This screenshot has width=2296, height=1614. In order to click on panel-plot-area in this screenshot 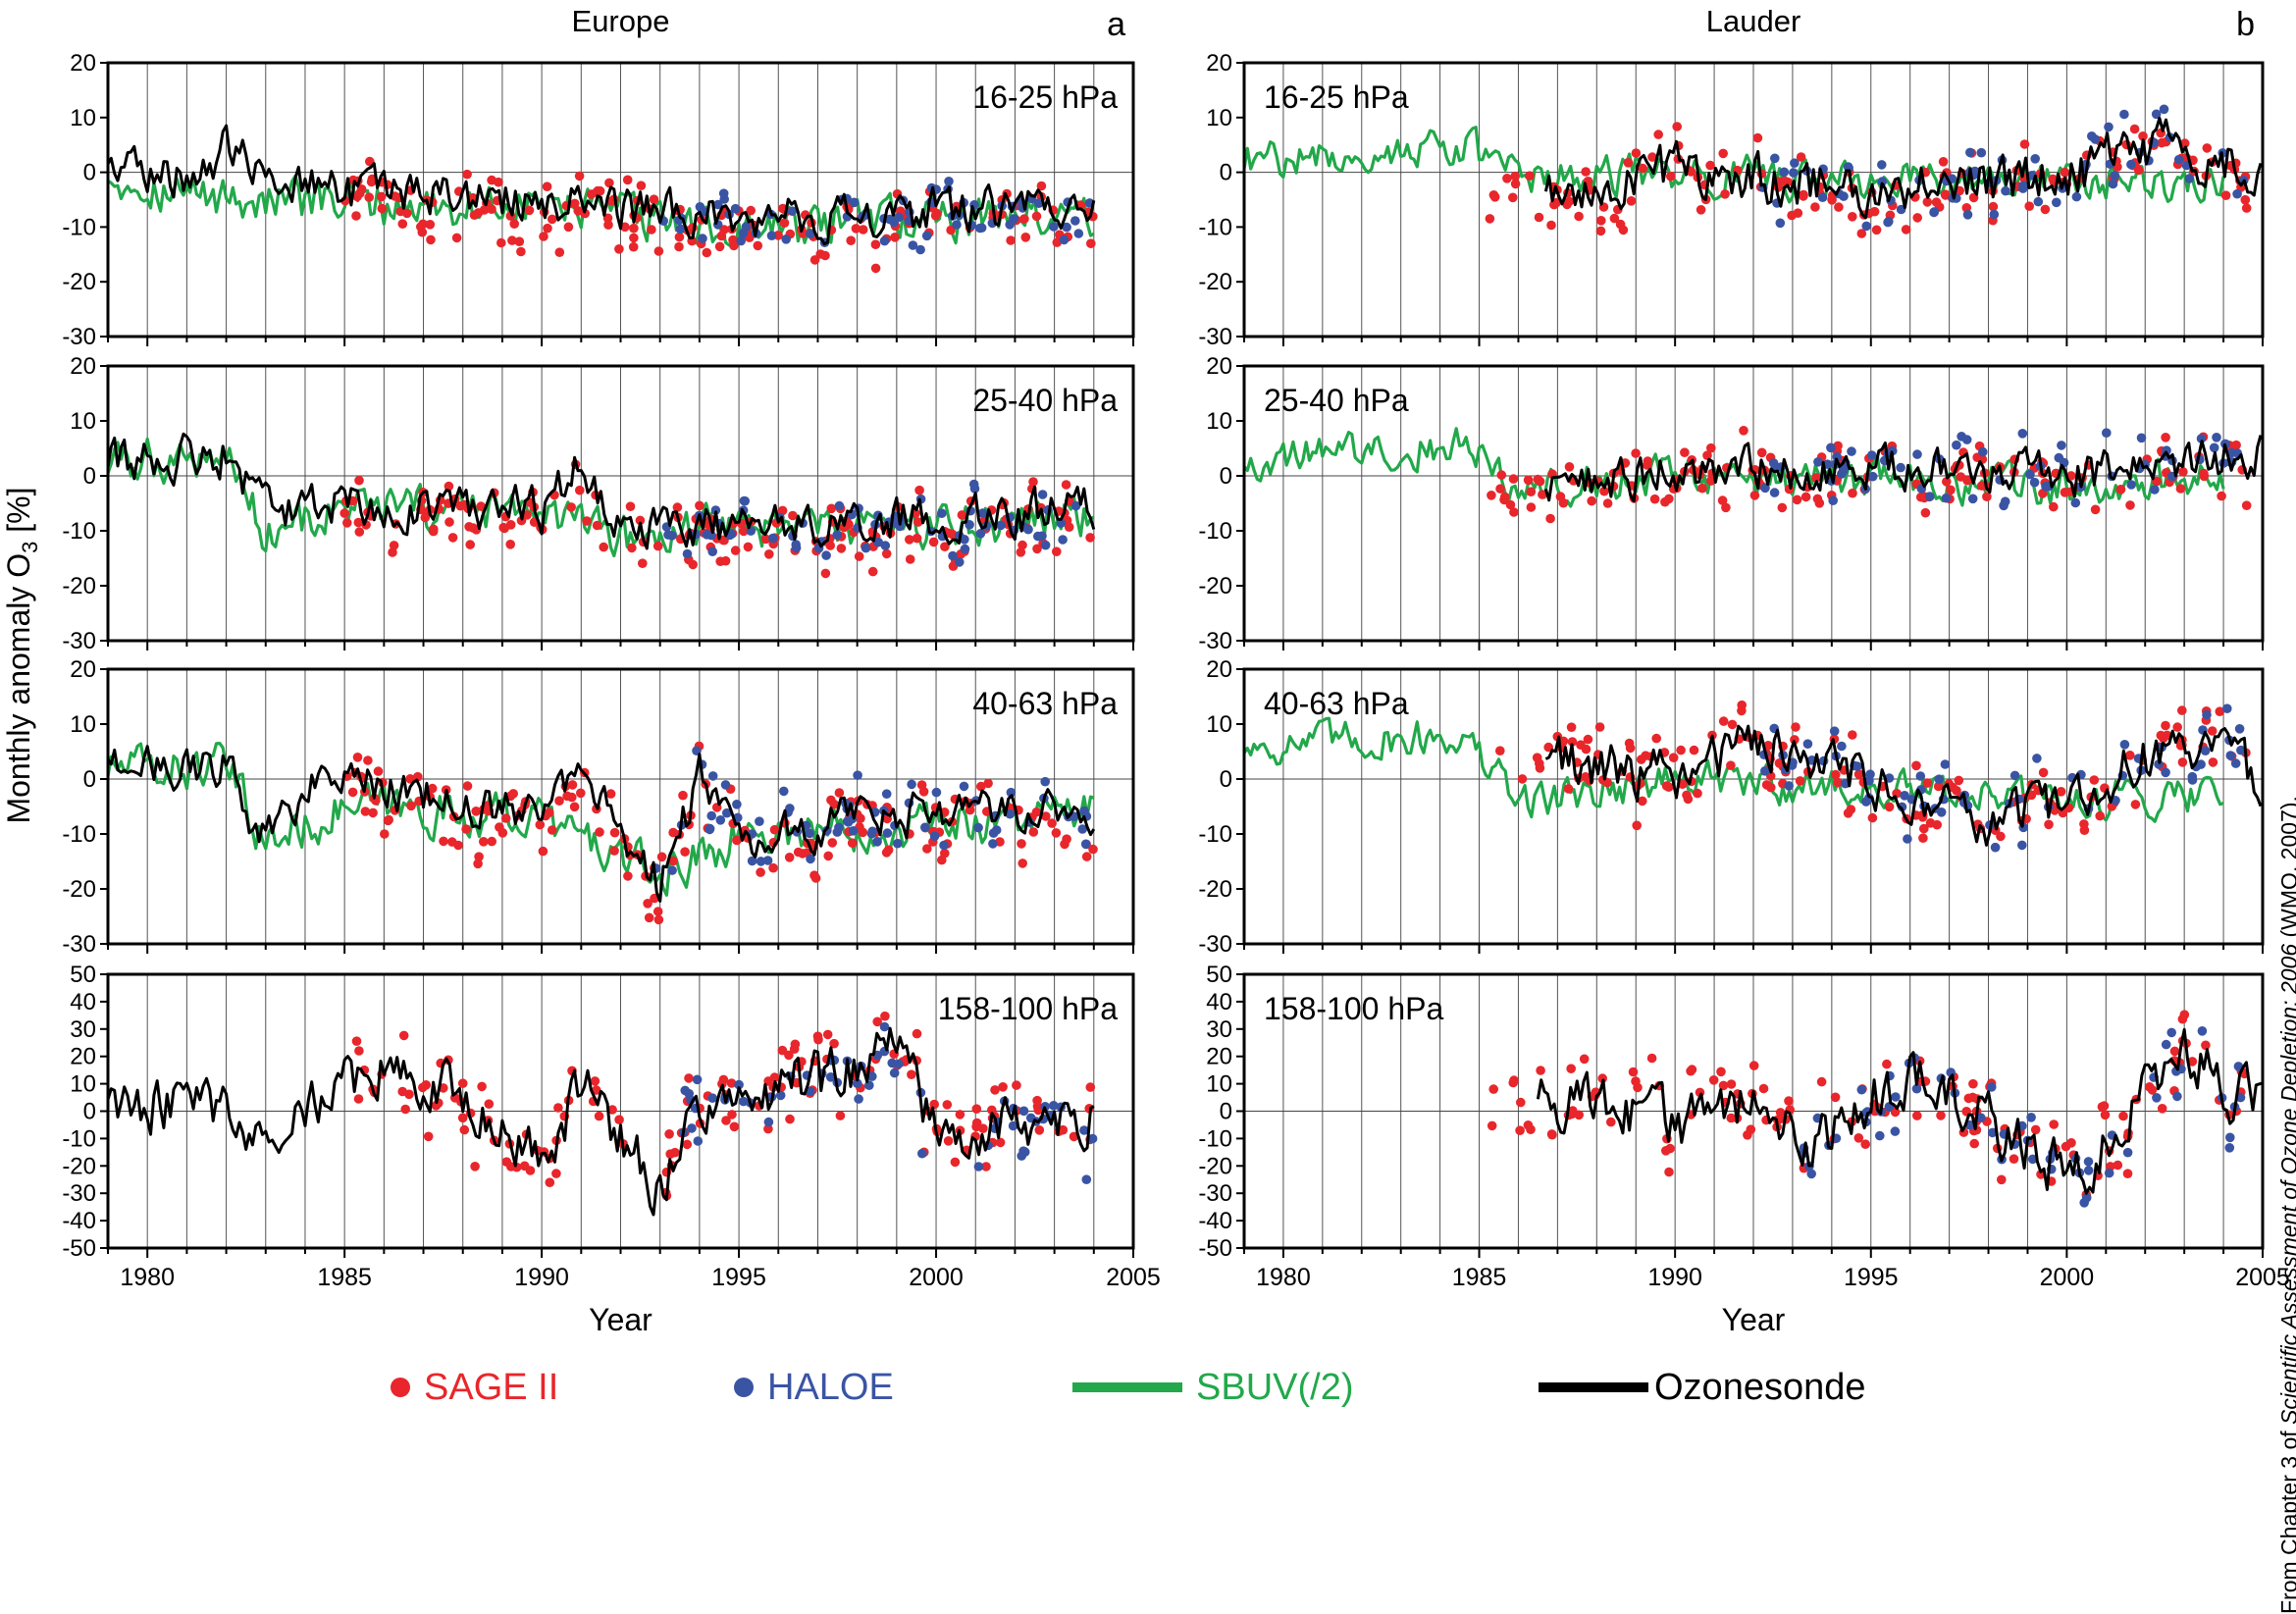, I will do `click(603, 199)`.